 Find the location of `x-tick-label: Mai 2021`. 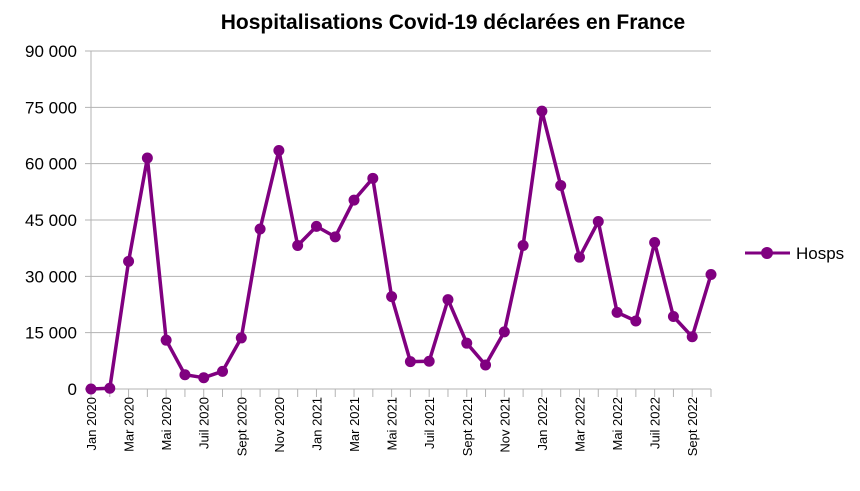

x-tick-label: Mai 2021 is located at coordinates (392, 423).